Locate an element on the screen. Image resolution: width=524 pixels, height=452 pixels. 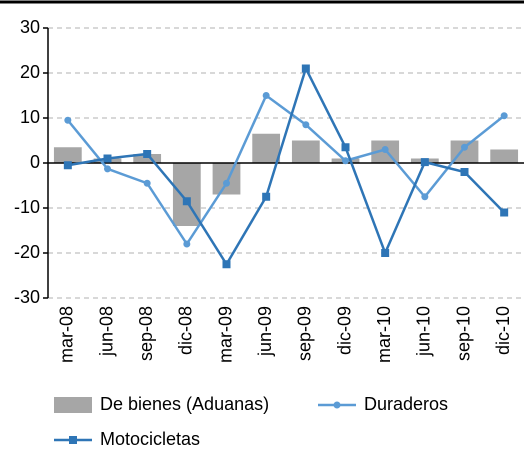
y-tick-label: -20 is located at coordinates (27, 252).